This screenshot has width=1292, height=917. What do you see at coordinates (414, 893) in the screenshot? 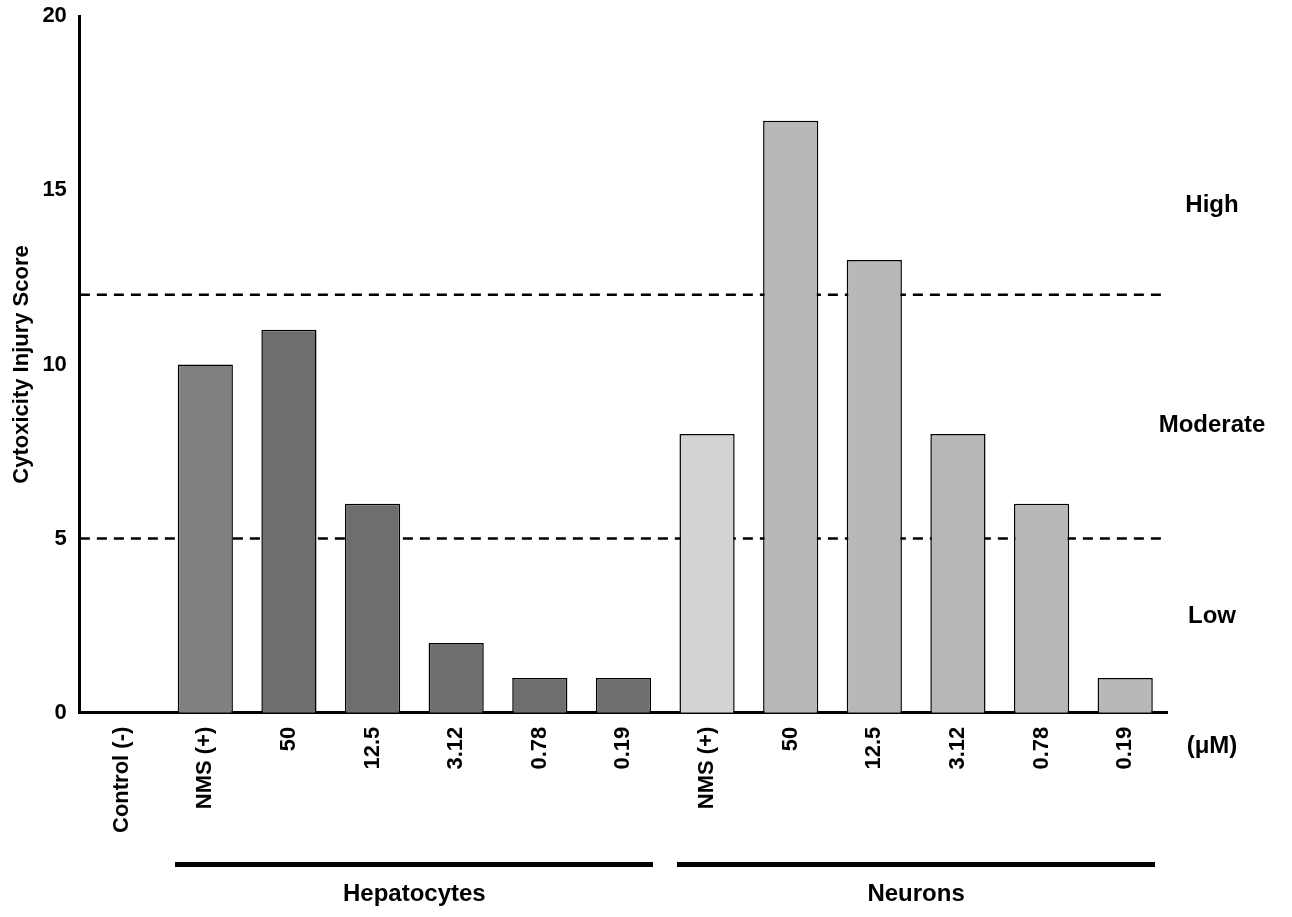
I see `text: Hepatocytes` at bounding box center [414, 893].